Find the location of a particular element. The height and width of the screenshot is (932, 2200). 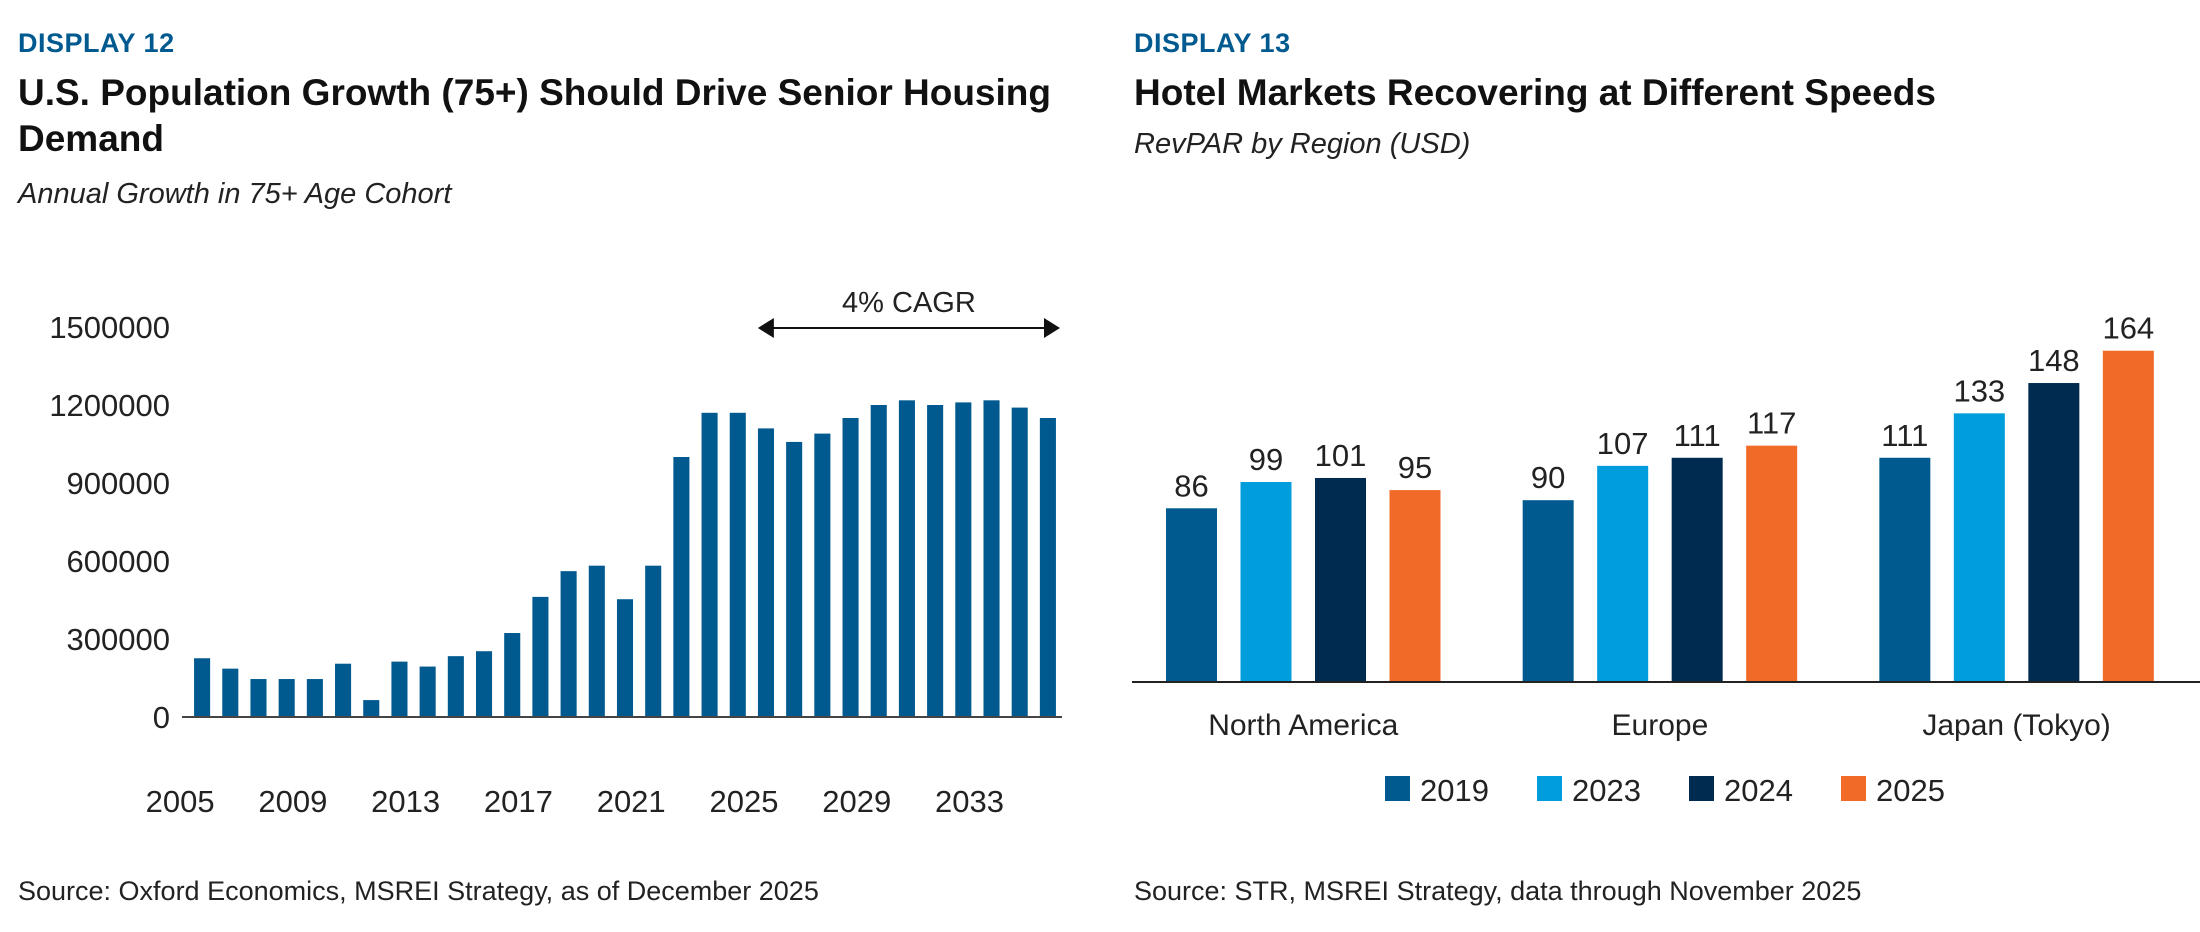

bar-2035 is located at coordinates (1047, 567).